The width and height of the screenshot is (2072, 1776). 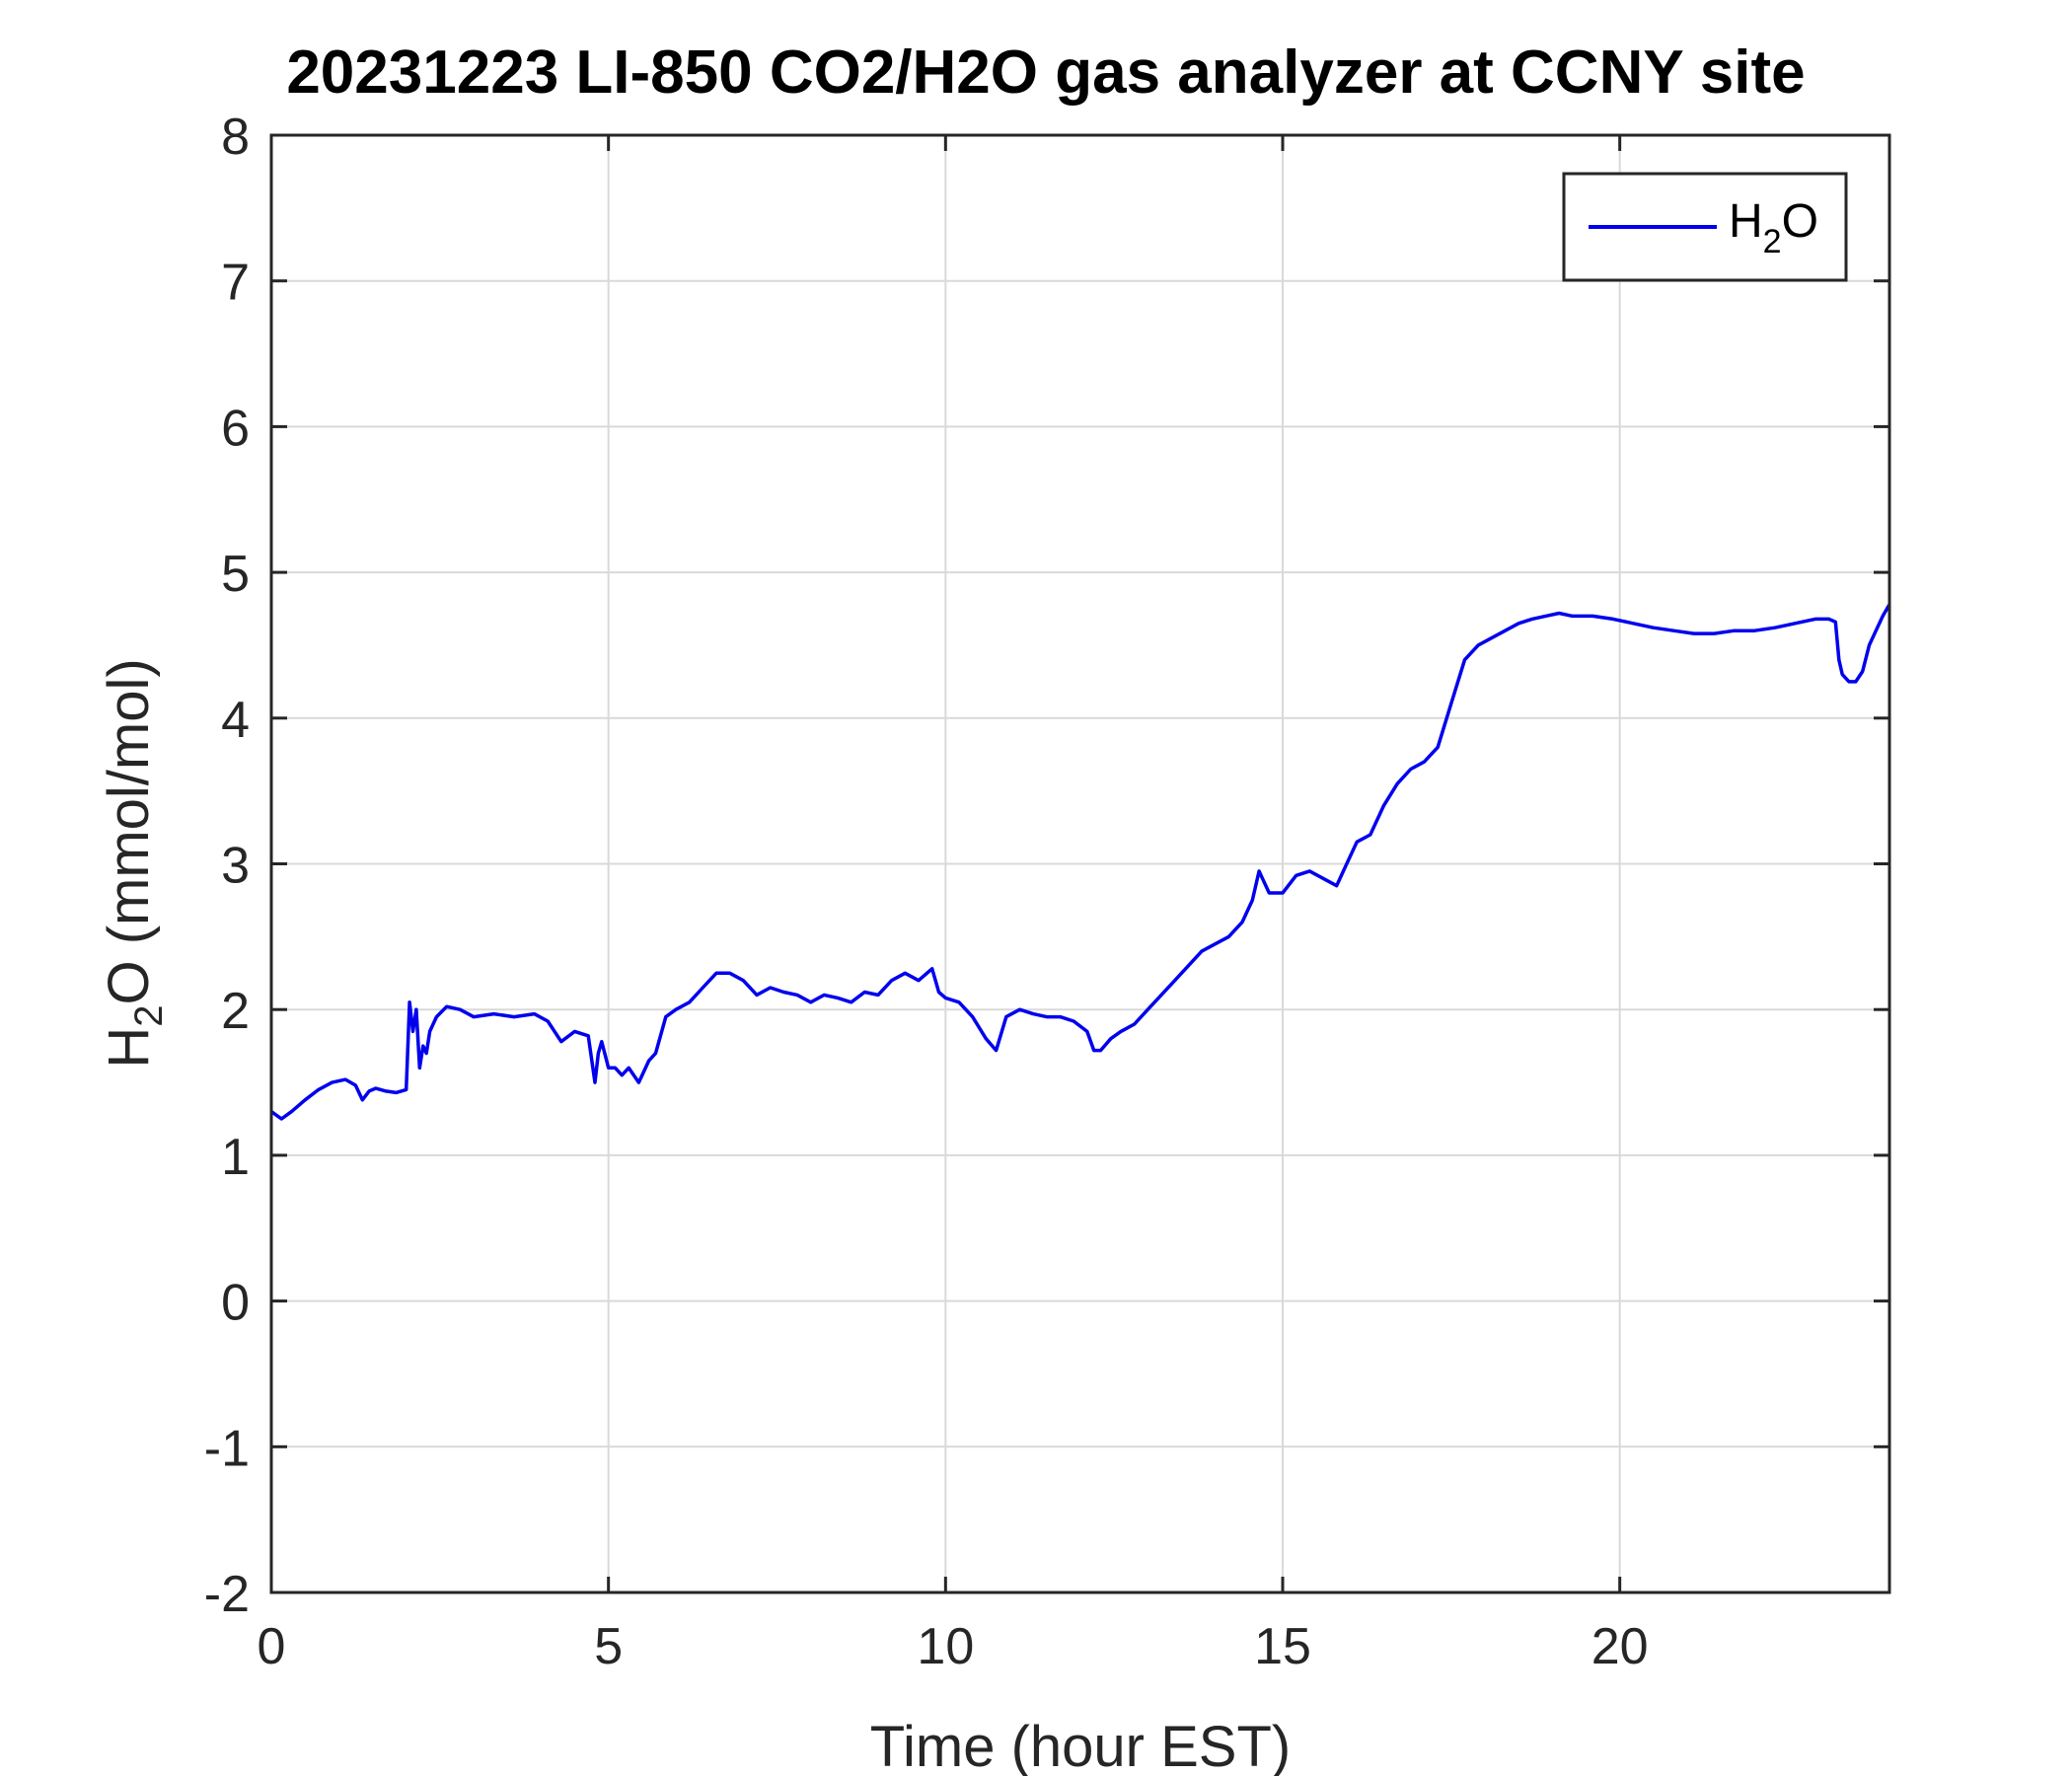 I want to click on legend-entry-rest: O, so click(x=1800, y=222).